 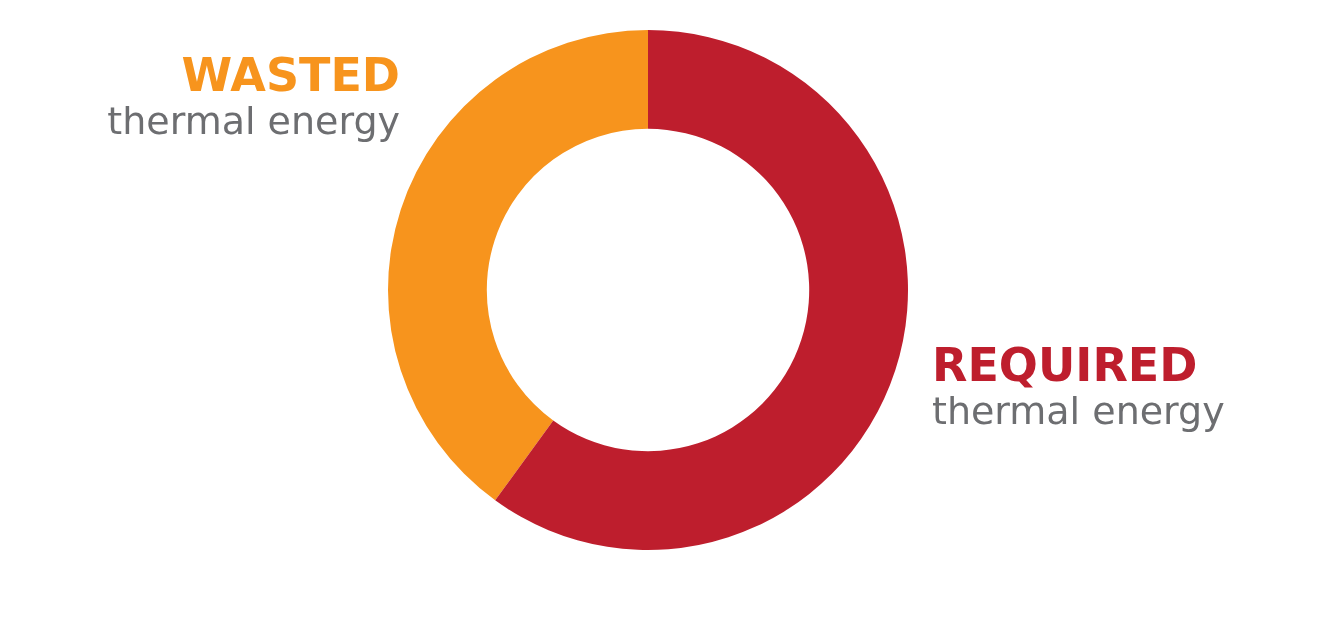 I want to click on slice-label: REQUIRED thermal energy, so click(x=1078, y=385).